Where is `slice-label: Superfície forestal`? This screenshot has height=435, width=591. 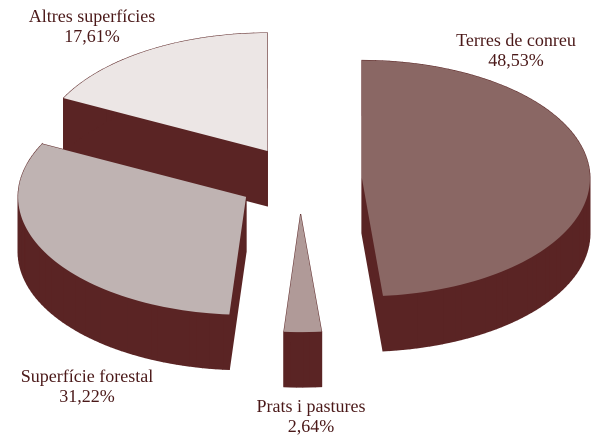 slice-label: Superfície forestal is located at coordinates (87, 376).